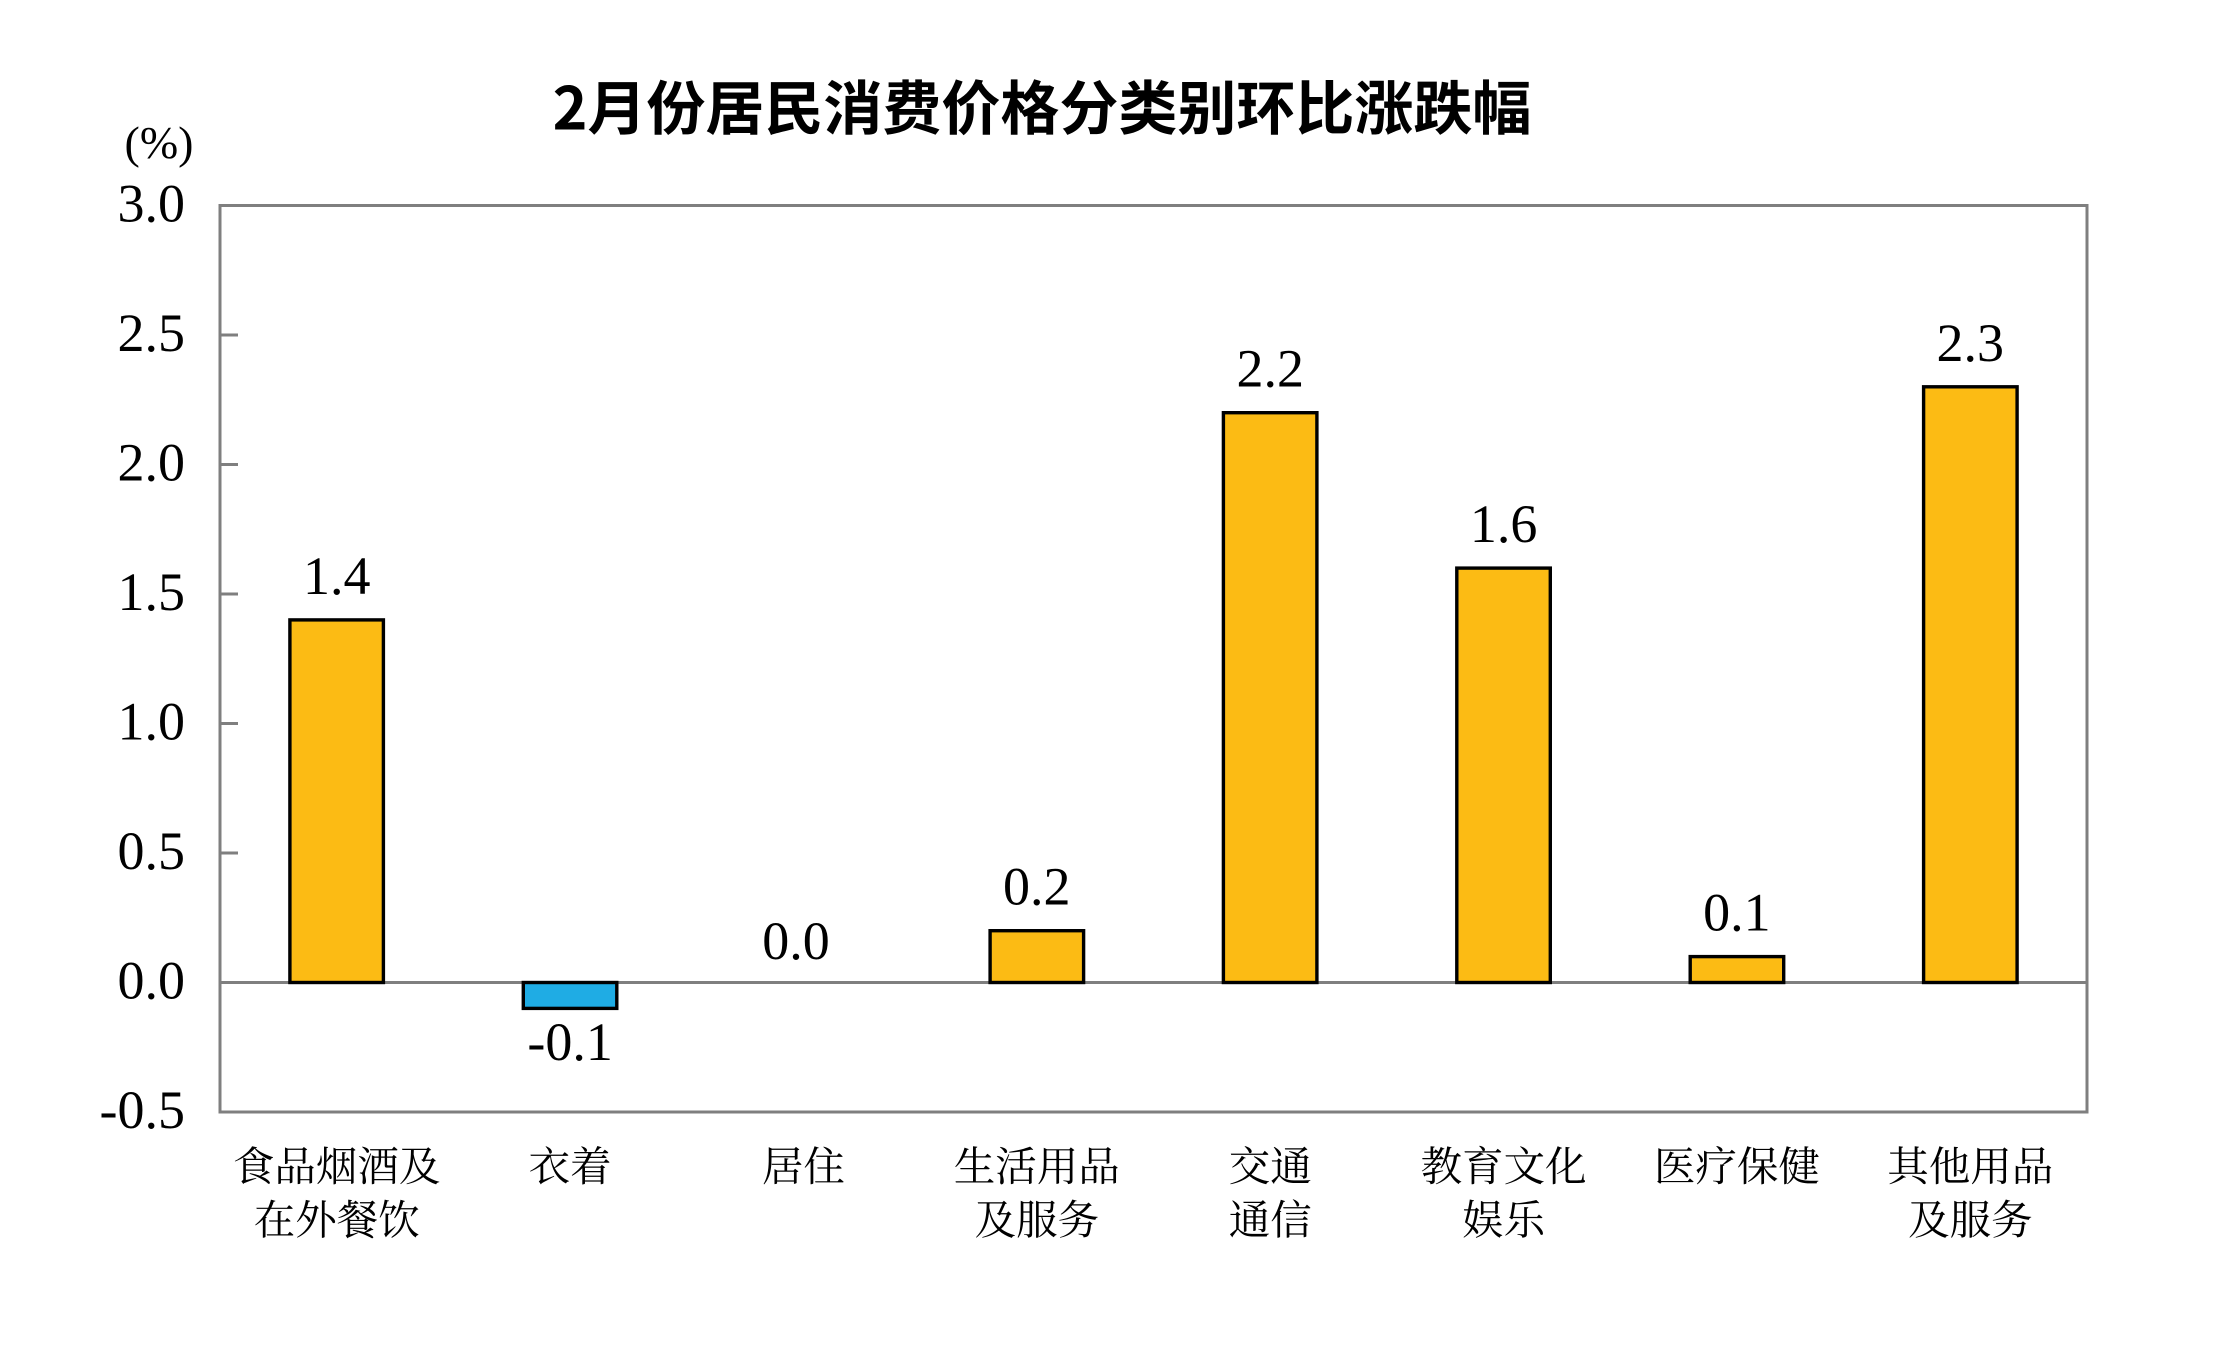 The image size is (2213, 1369). I want to click on svg-text: 1.0, so click(152, 722).